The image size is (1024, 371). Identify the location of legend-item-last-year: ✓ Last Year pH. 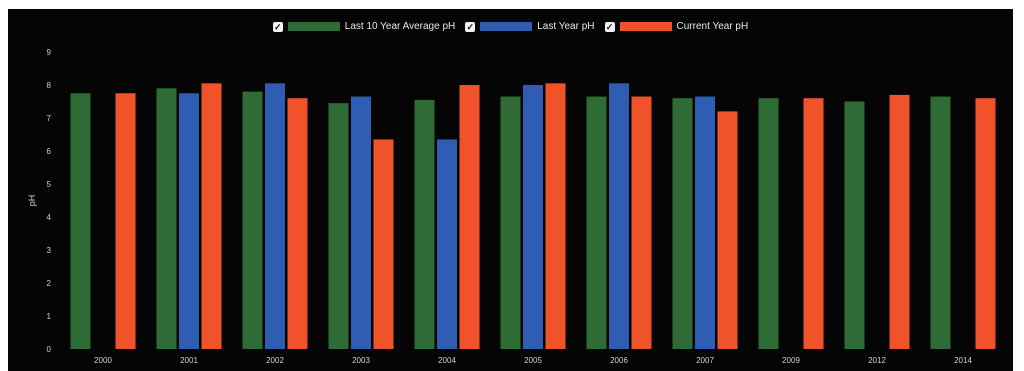
(530, 26).